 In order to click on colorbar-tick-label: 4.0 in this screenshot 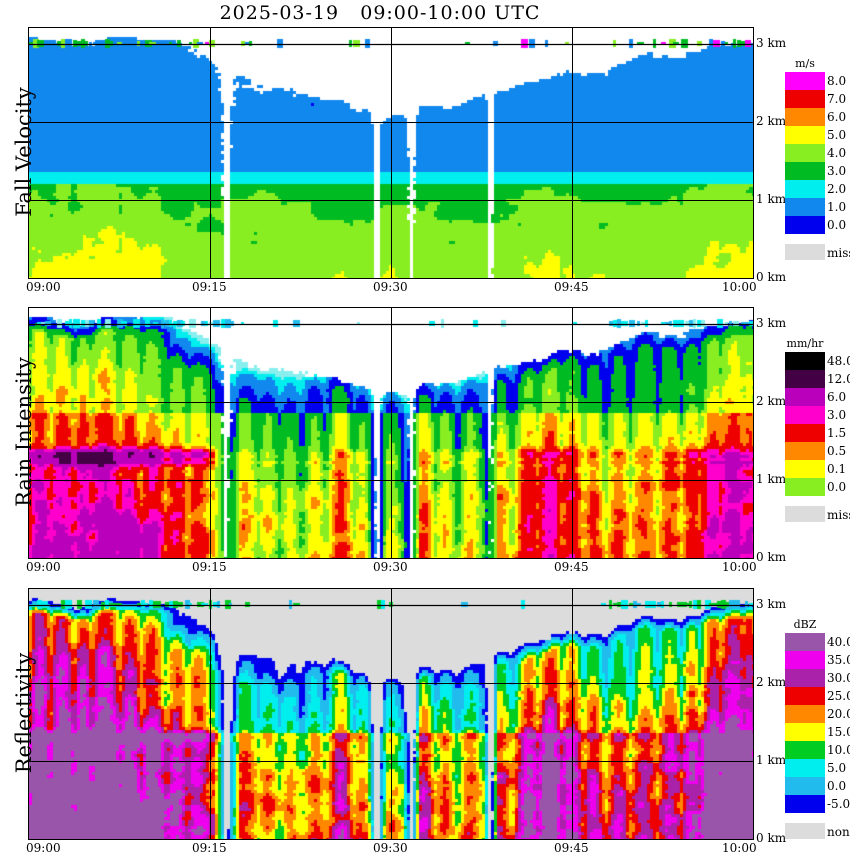, I will do `click(837, 153)`.